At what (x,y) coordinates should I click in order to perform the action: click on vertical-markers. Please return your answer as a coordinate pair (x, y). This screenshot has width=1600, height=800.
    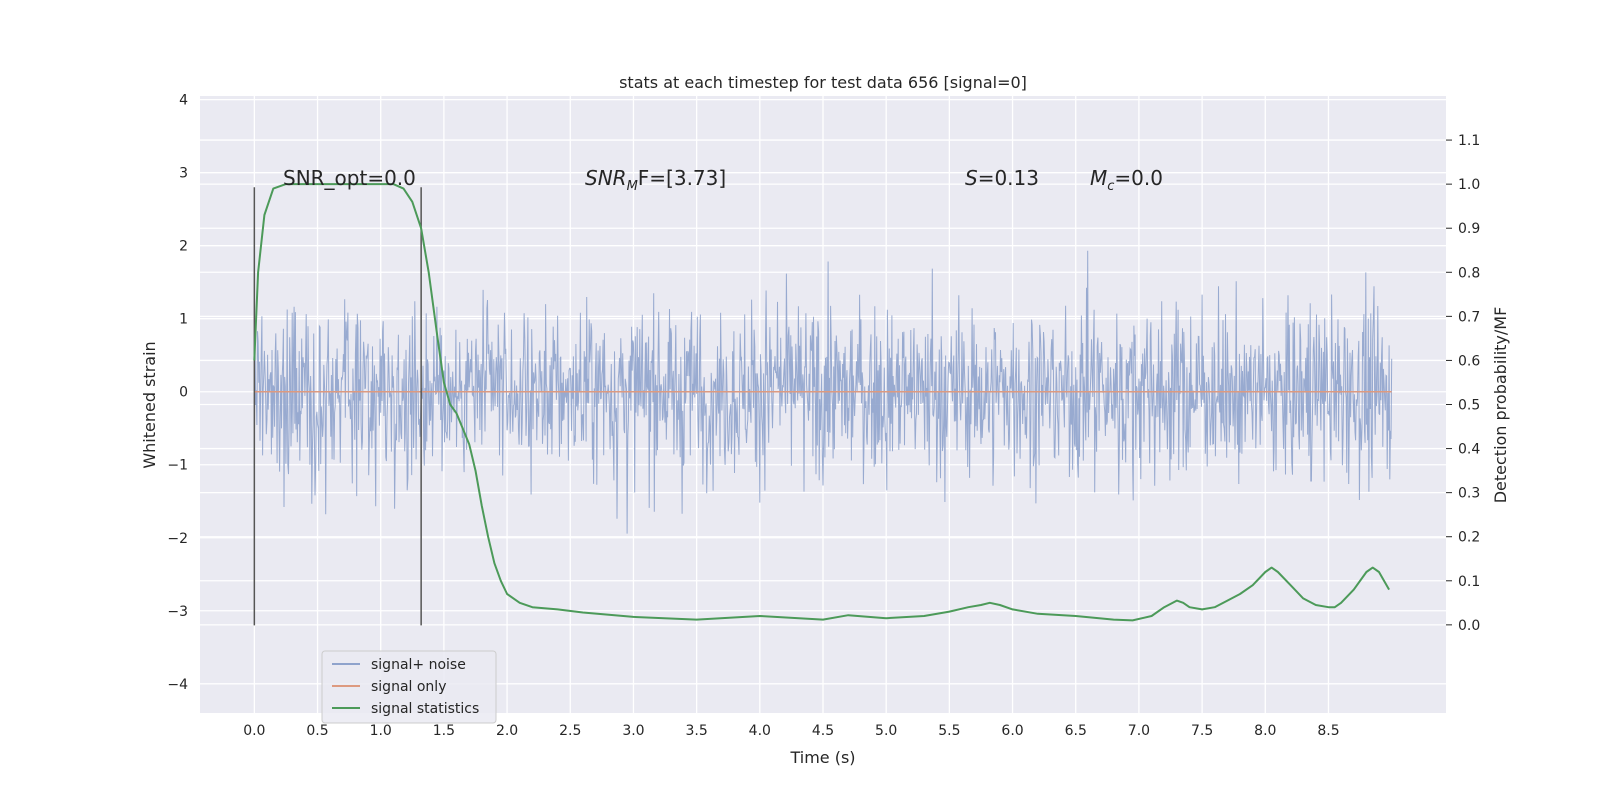
    Looking at the image, I should click on (337, 406).